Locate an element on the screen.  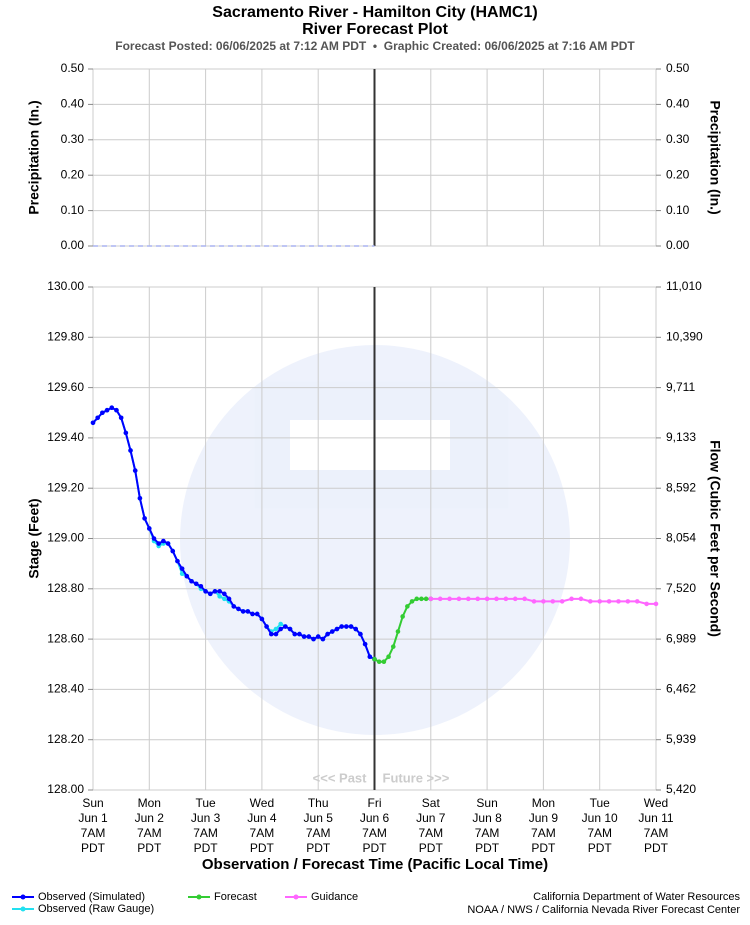
x-tick-label: Jun 10 is located at coordinates (600, 818).